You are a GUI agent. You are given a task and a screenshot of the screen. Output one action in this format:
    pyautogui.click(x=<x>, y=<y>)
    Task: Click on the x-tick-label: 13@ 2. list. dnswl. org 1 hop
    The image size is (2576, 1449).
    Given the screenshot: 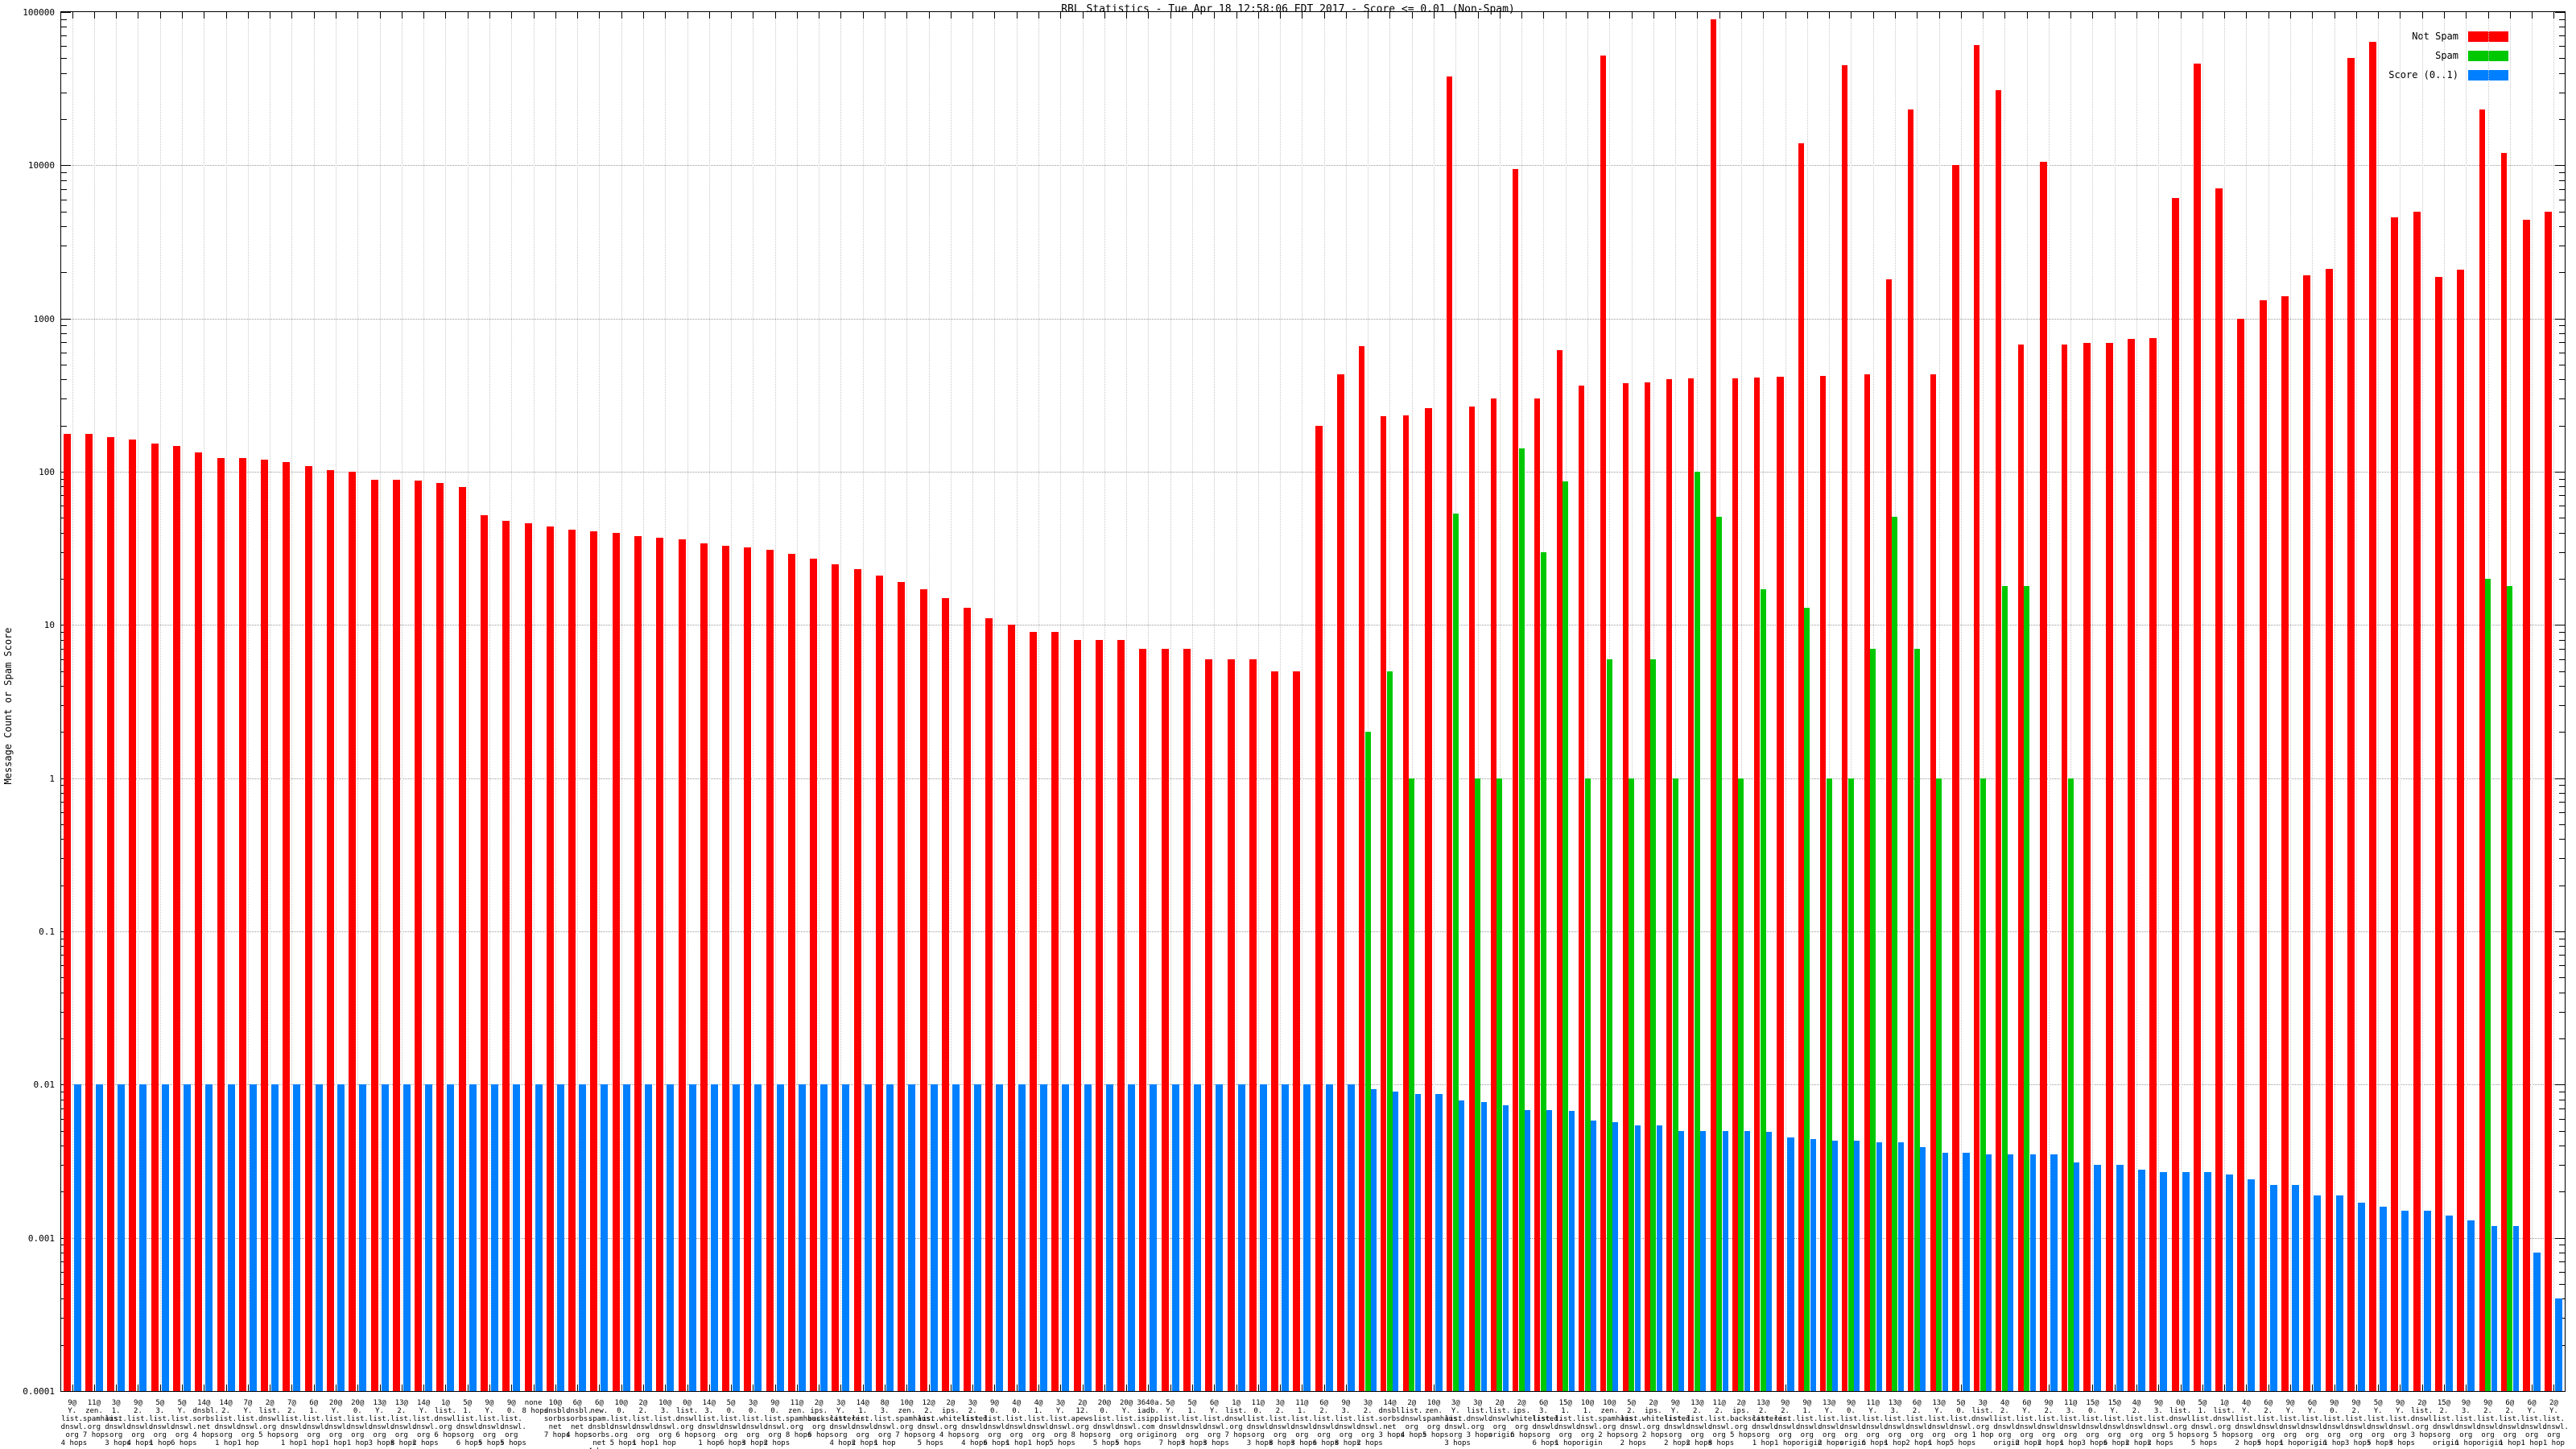 What is the action you would take?
    pyautogui.click(x=1765, y=1423)
    